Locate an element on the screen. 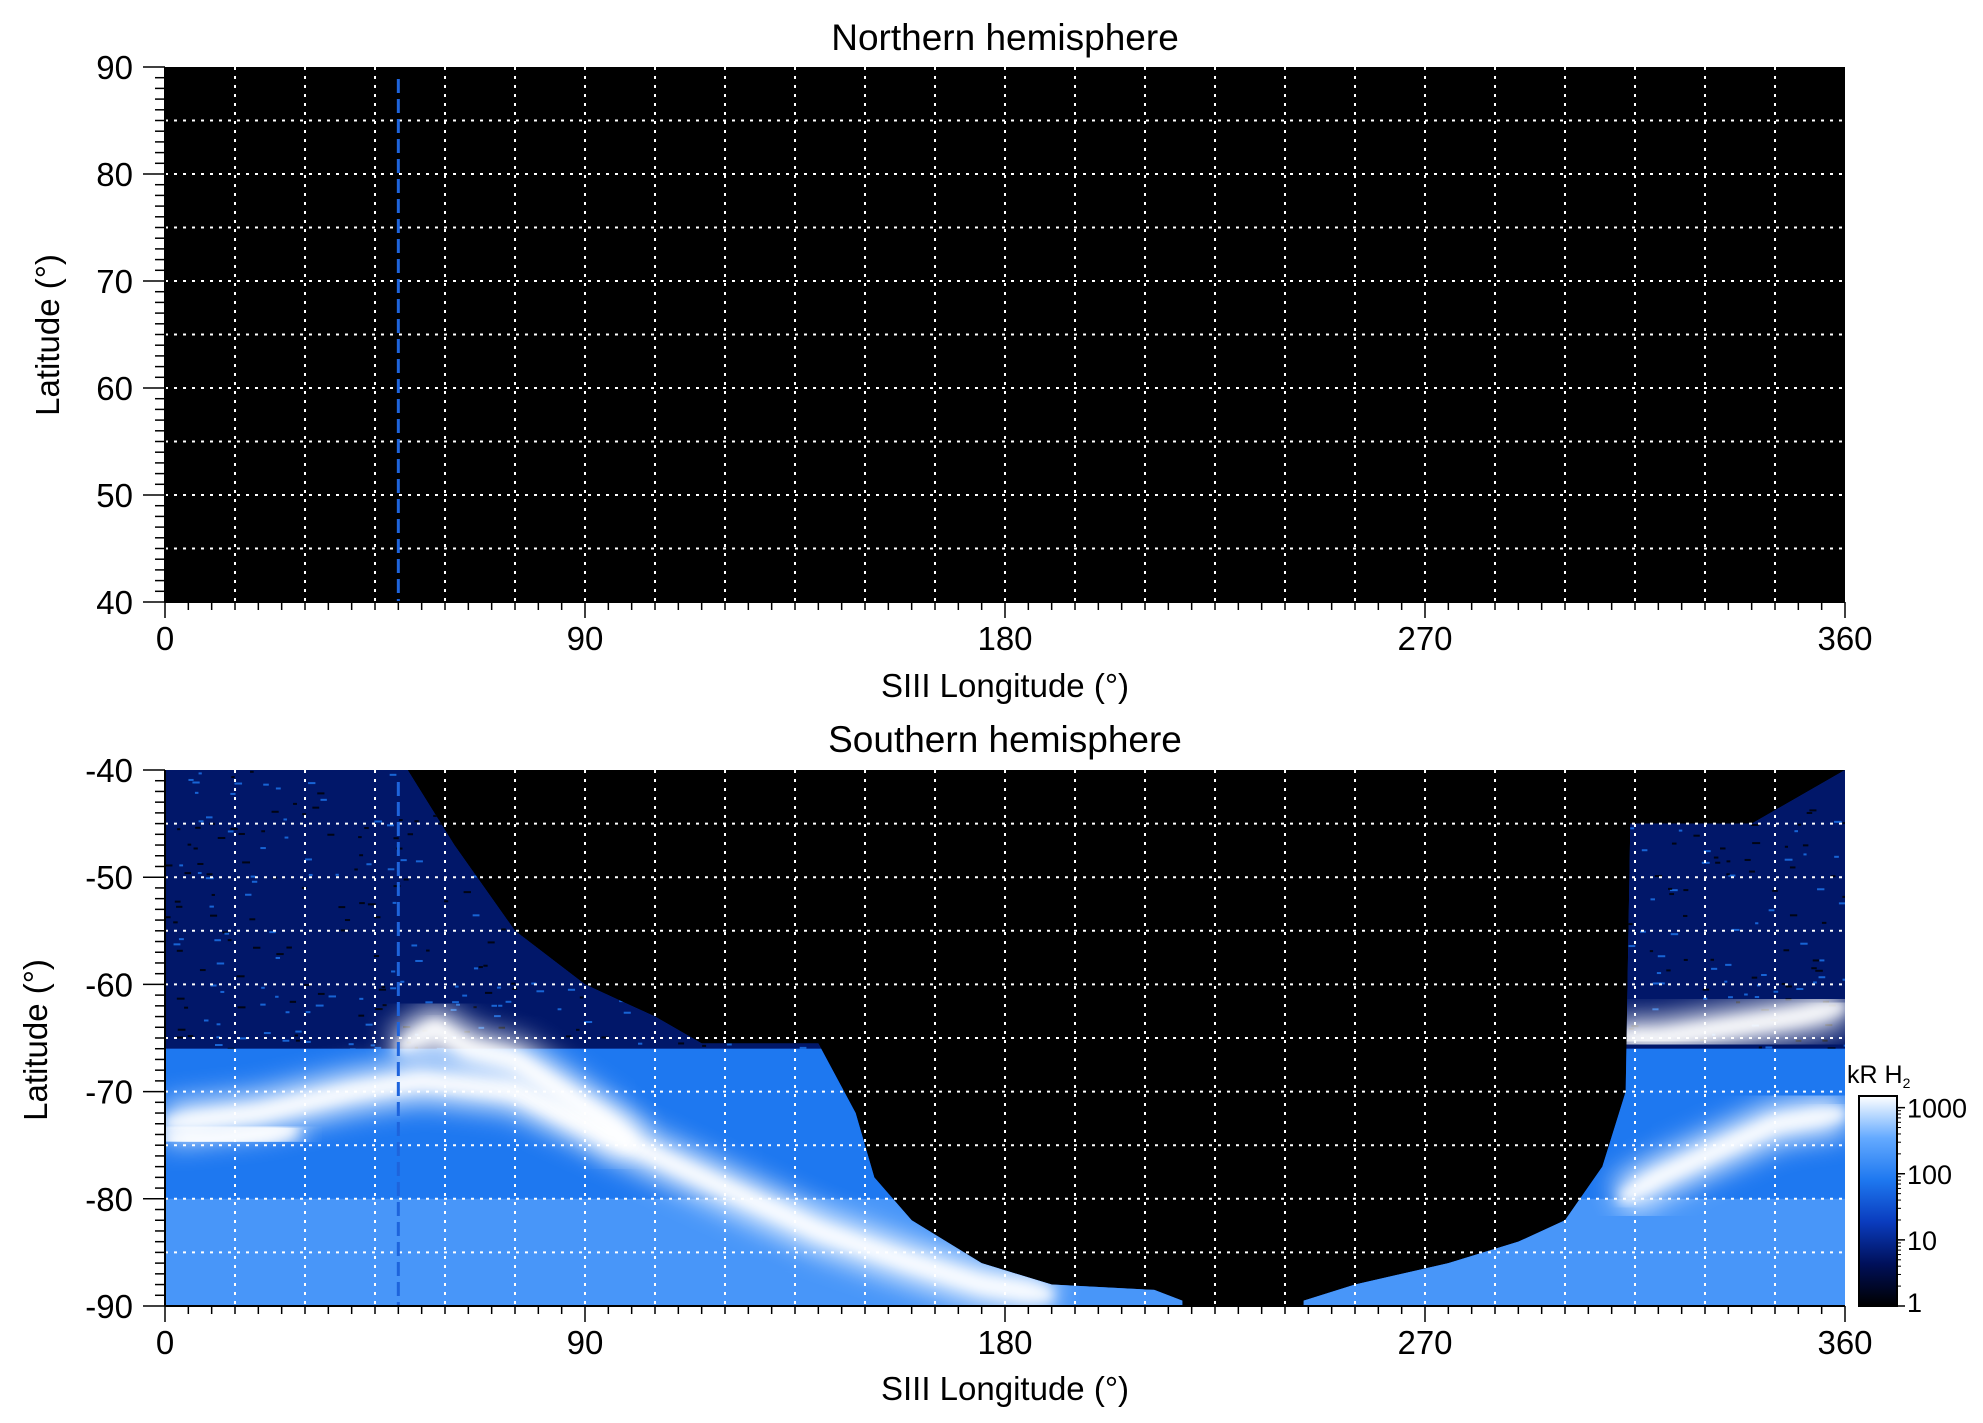 The height and width of the screenshot is (1423, 1983). colorbar-tick-label: 100 is located at coordinates (1929, 1175).